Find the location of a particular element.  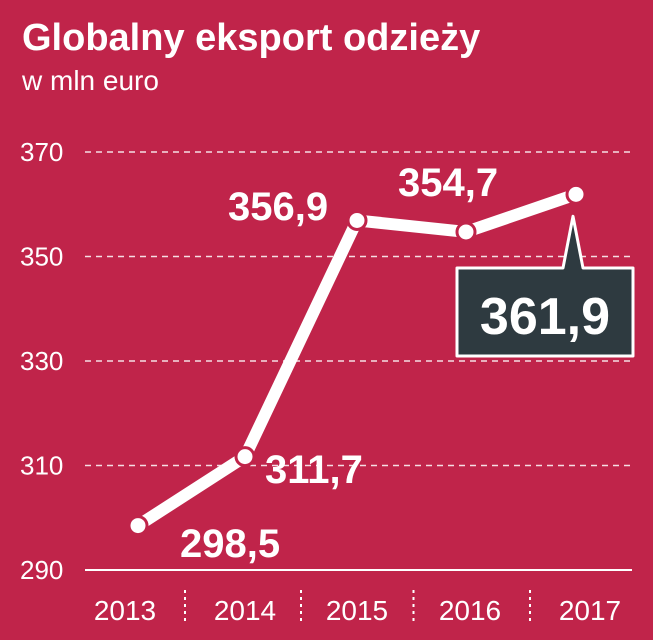

highlight-callout-box is located at coordinates (545, 286).